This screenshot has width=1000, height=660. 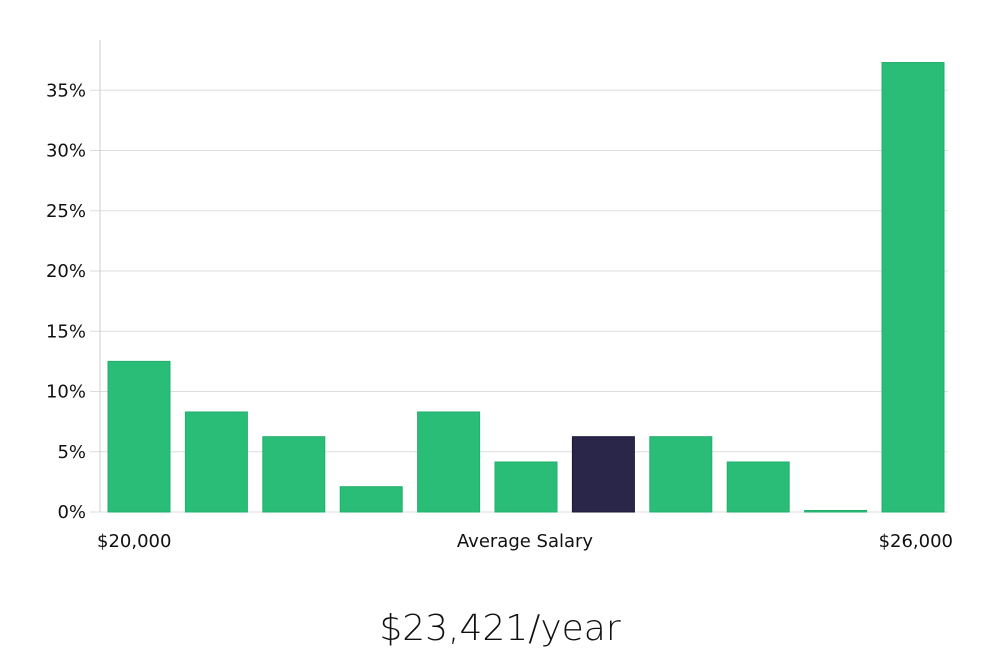 I want to click on x-axis-right-label: $26,000, so click(x=916, y=541).